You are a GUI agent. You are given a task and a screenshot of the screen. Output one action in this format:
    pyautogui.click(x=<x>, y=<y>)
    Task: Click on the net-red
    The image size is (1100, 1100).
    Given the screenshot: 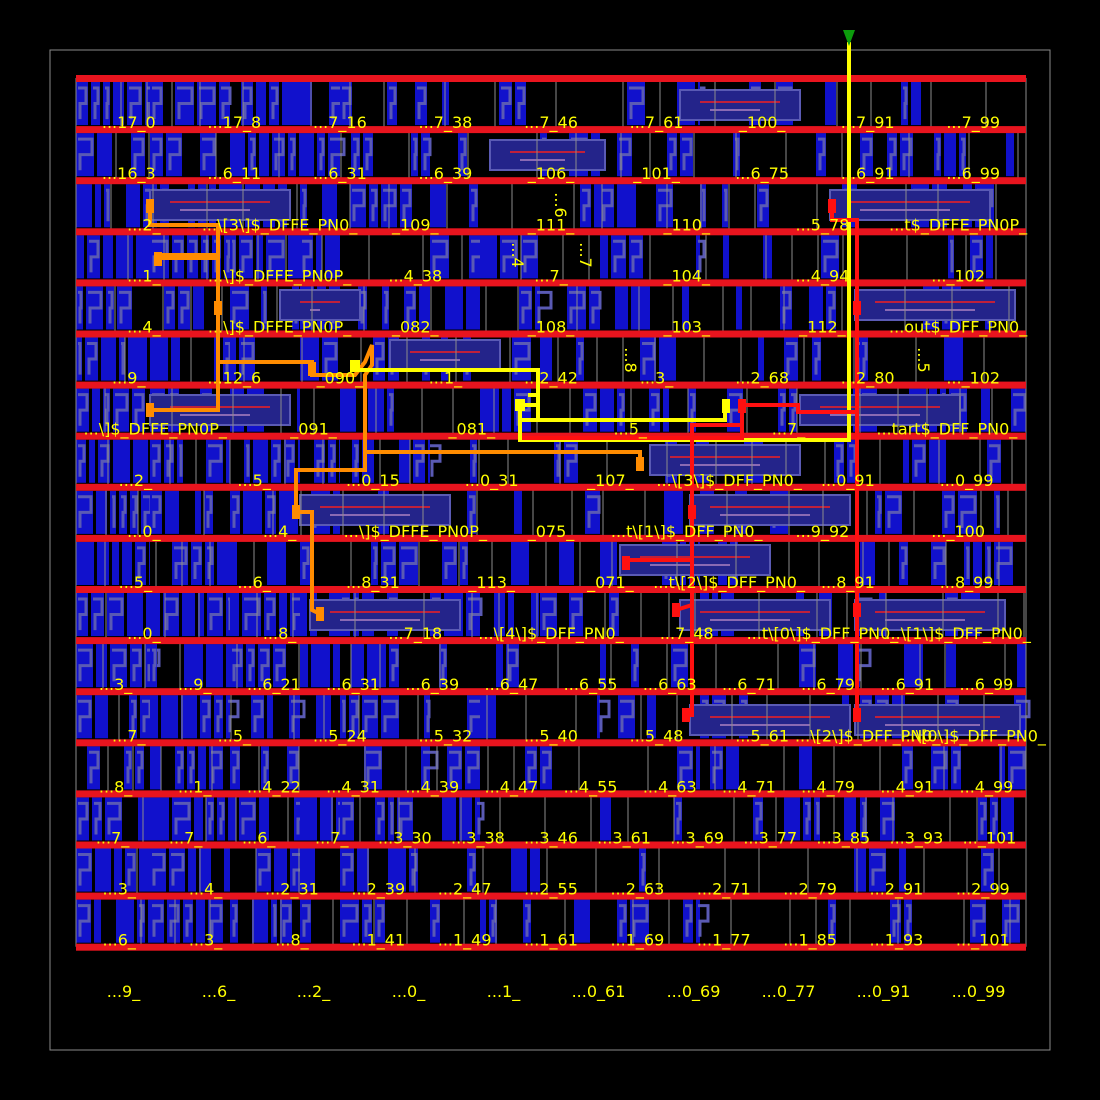 What is the action you would take?
    pyautogui.click(x=743, y=383)
    